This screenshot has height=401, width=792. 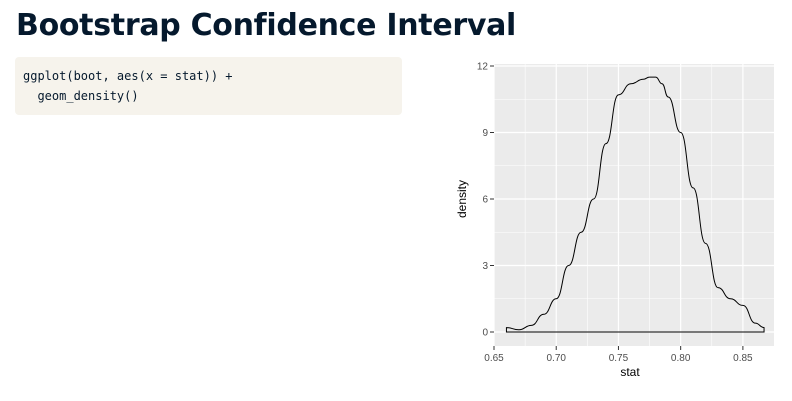 What do you see at coordinates (494, 358) in the screenshot?
I see `x-tick-label: 0.65` at bounding box center [494, 358].